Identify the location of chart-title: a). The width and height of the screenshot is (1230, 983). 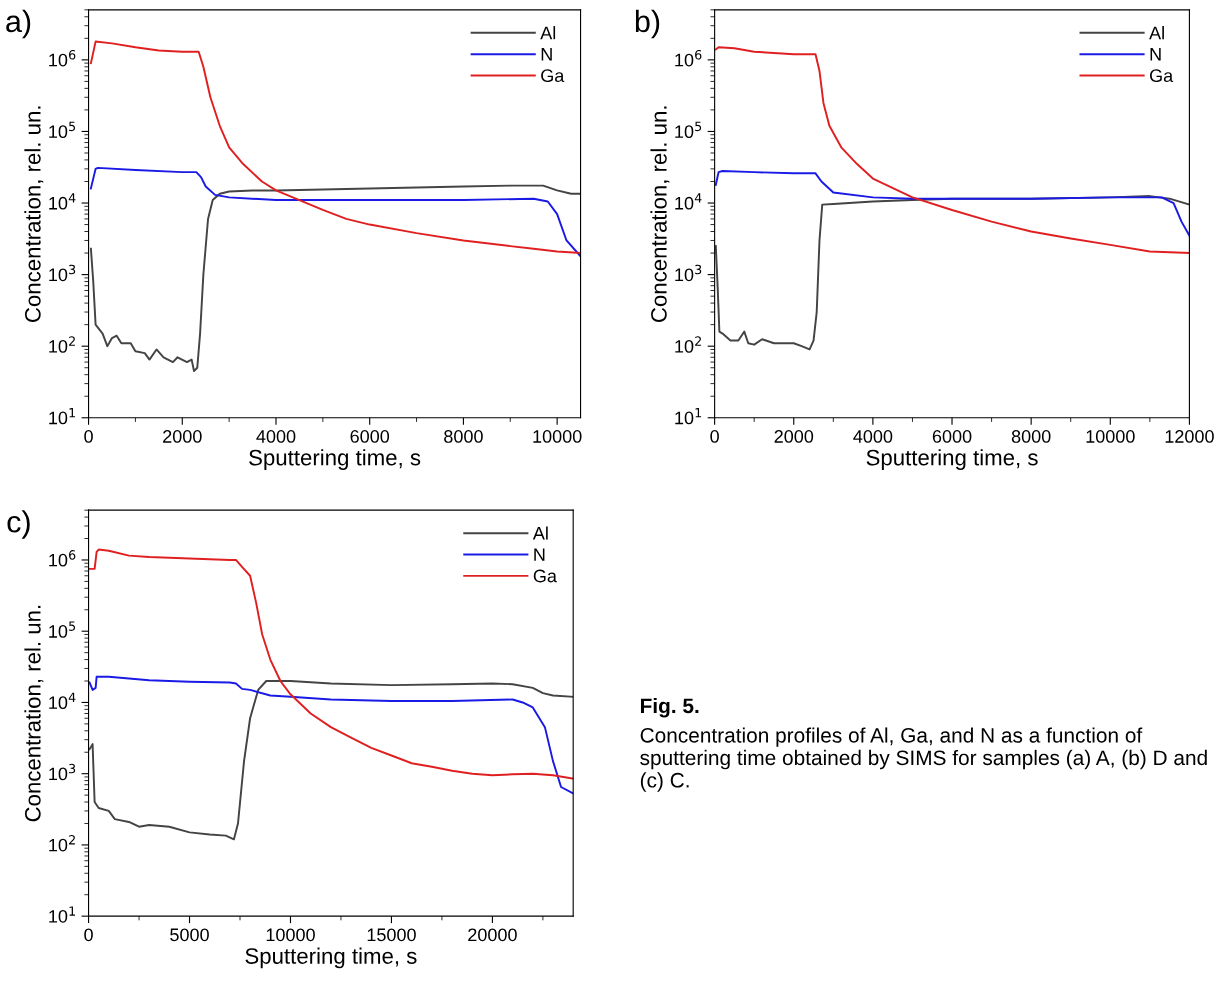
(18, 24).